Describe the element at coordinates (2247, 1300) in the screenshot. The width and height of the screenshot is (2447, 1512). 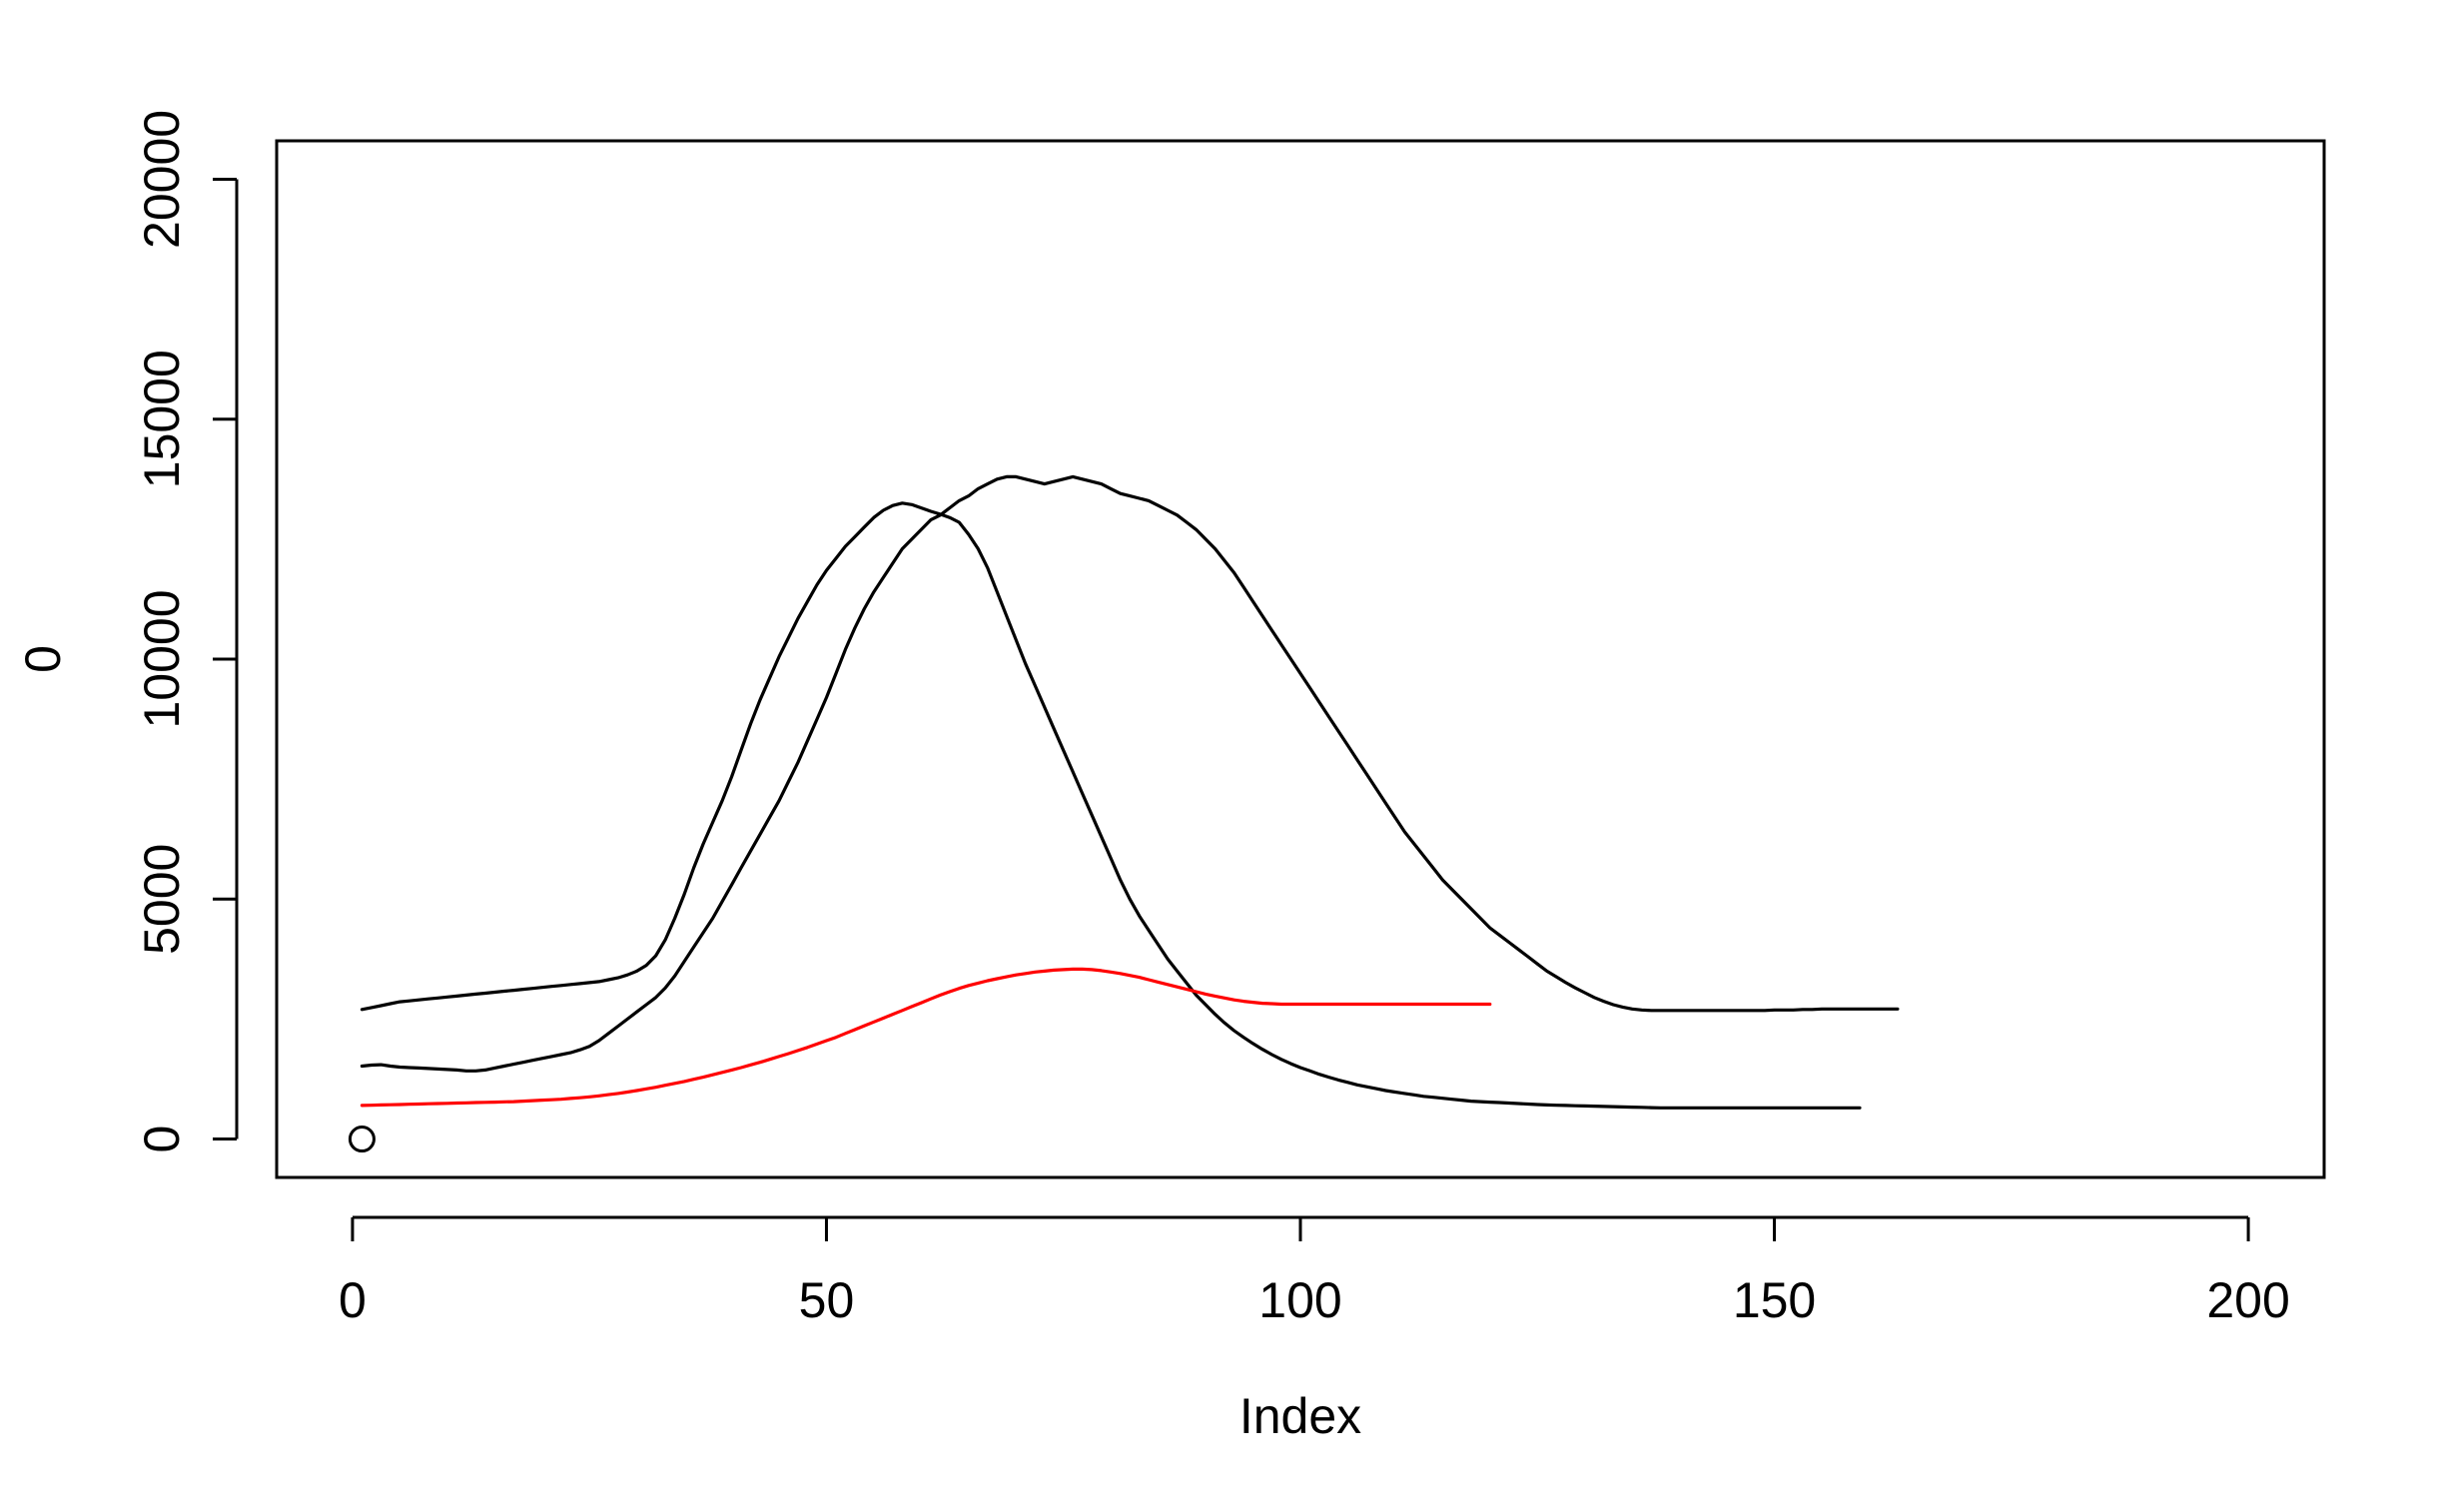
I see `x-tick-label: 200` at that location.